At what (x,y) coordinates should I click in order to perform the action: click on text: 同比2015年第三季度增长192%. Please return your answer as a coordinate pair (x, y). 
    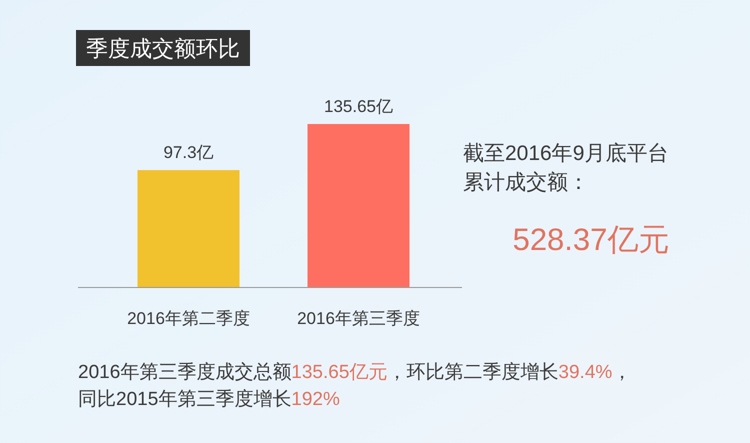
    Looking at the image, I should click on (209, 399).